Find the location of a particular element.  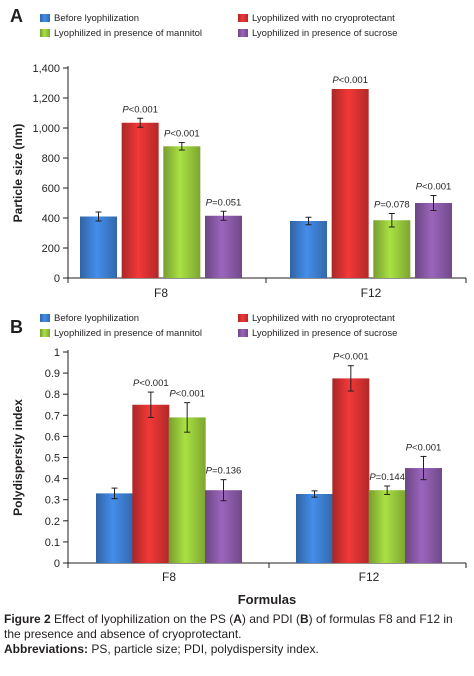

caption-bold-a: A is located at coordinates (237, 619).